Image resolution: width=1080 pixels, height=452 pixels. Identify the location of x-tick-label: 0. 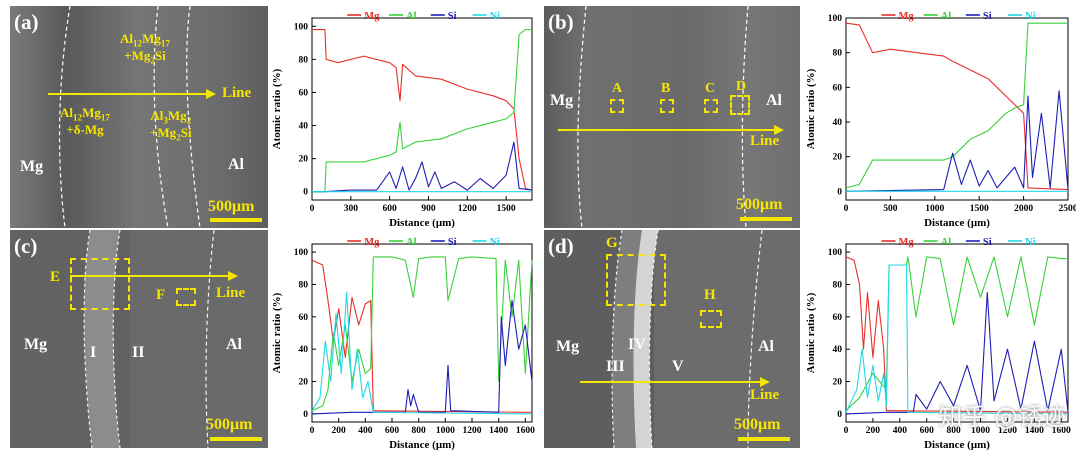
(846, 209).